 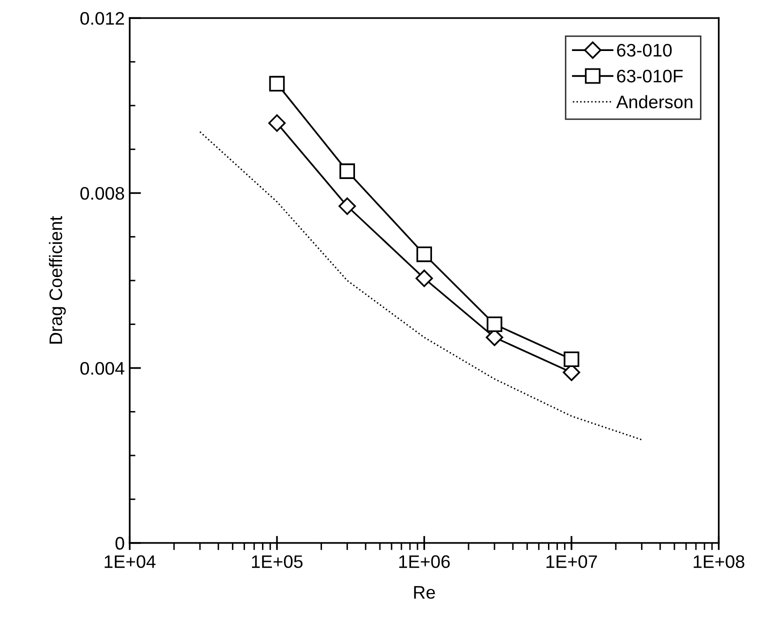 What do you see at coordinates (102, 18) in the screenshot?
I see `y-tick-label: 0.012` at bounding box center [102, 18].